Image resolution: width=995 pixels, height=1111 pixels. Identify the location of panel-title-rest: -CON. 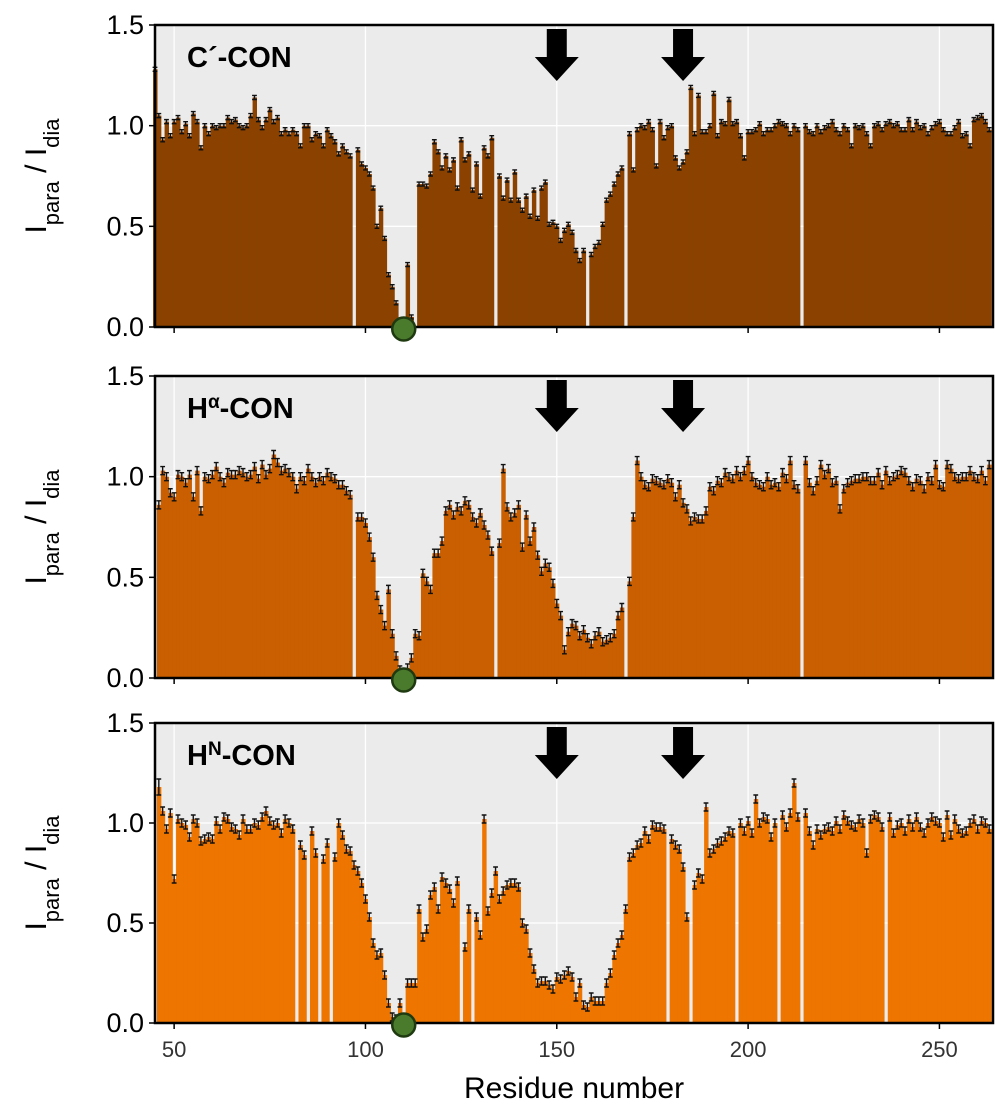
(259, 756).